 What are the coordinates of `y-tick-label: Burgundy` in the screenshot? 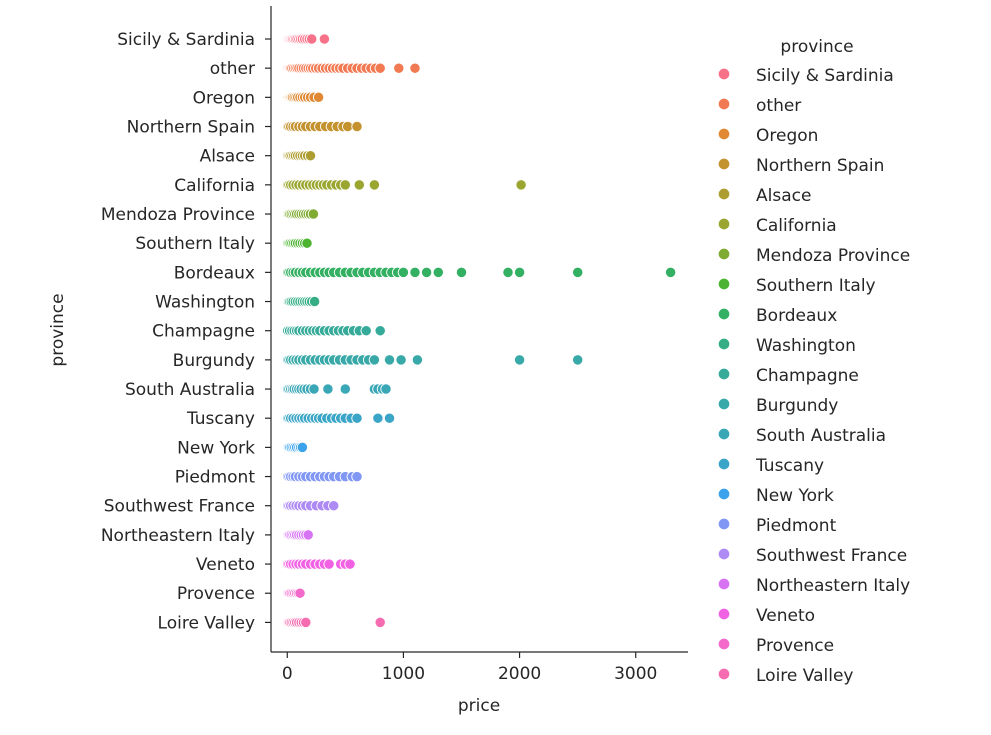 It's located at (214, 361).